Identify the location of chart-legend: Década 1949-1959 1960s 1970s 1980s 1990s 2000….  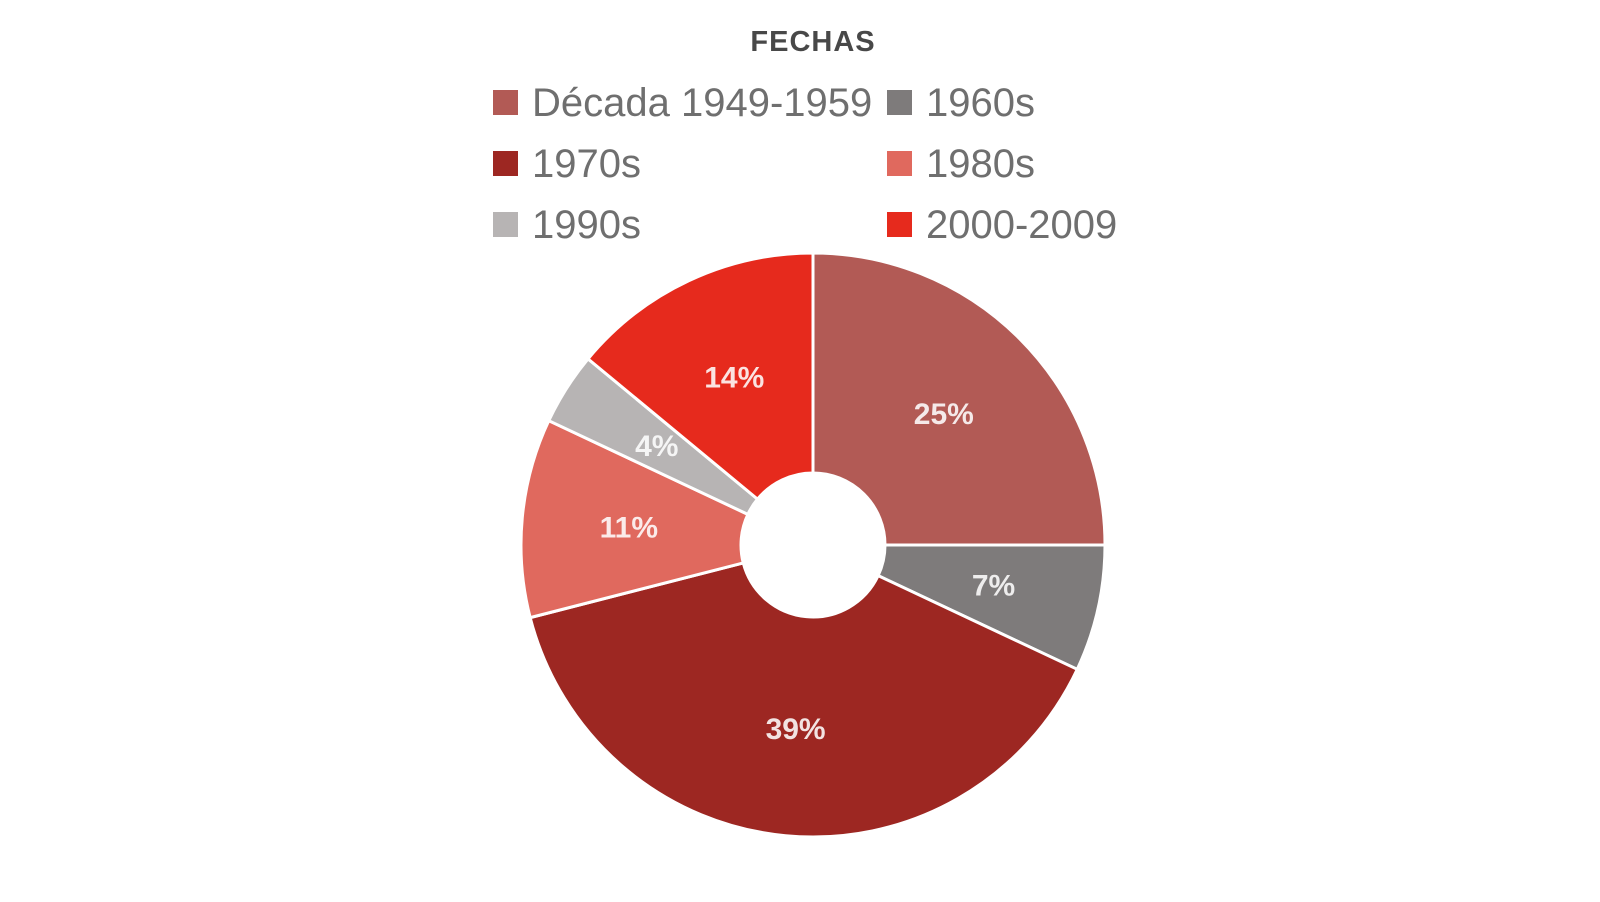
(805, 163).